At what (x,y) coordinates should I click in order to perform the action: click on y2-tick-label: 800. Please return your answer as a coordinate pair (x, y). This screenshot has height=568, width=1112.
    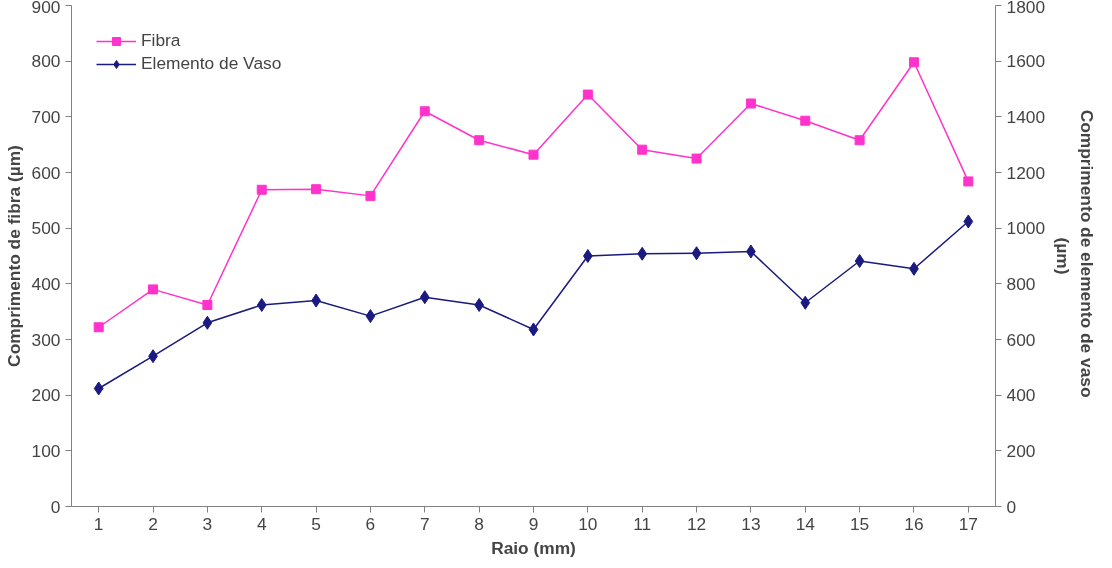
    Looking at the image, I should click on (1021, 283).